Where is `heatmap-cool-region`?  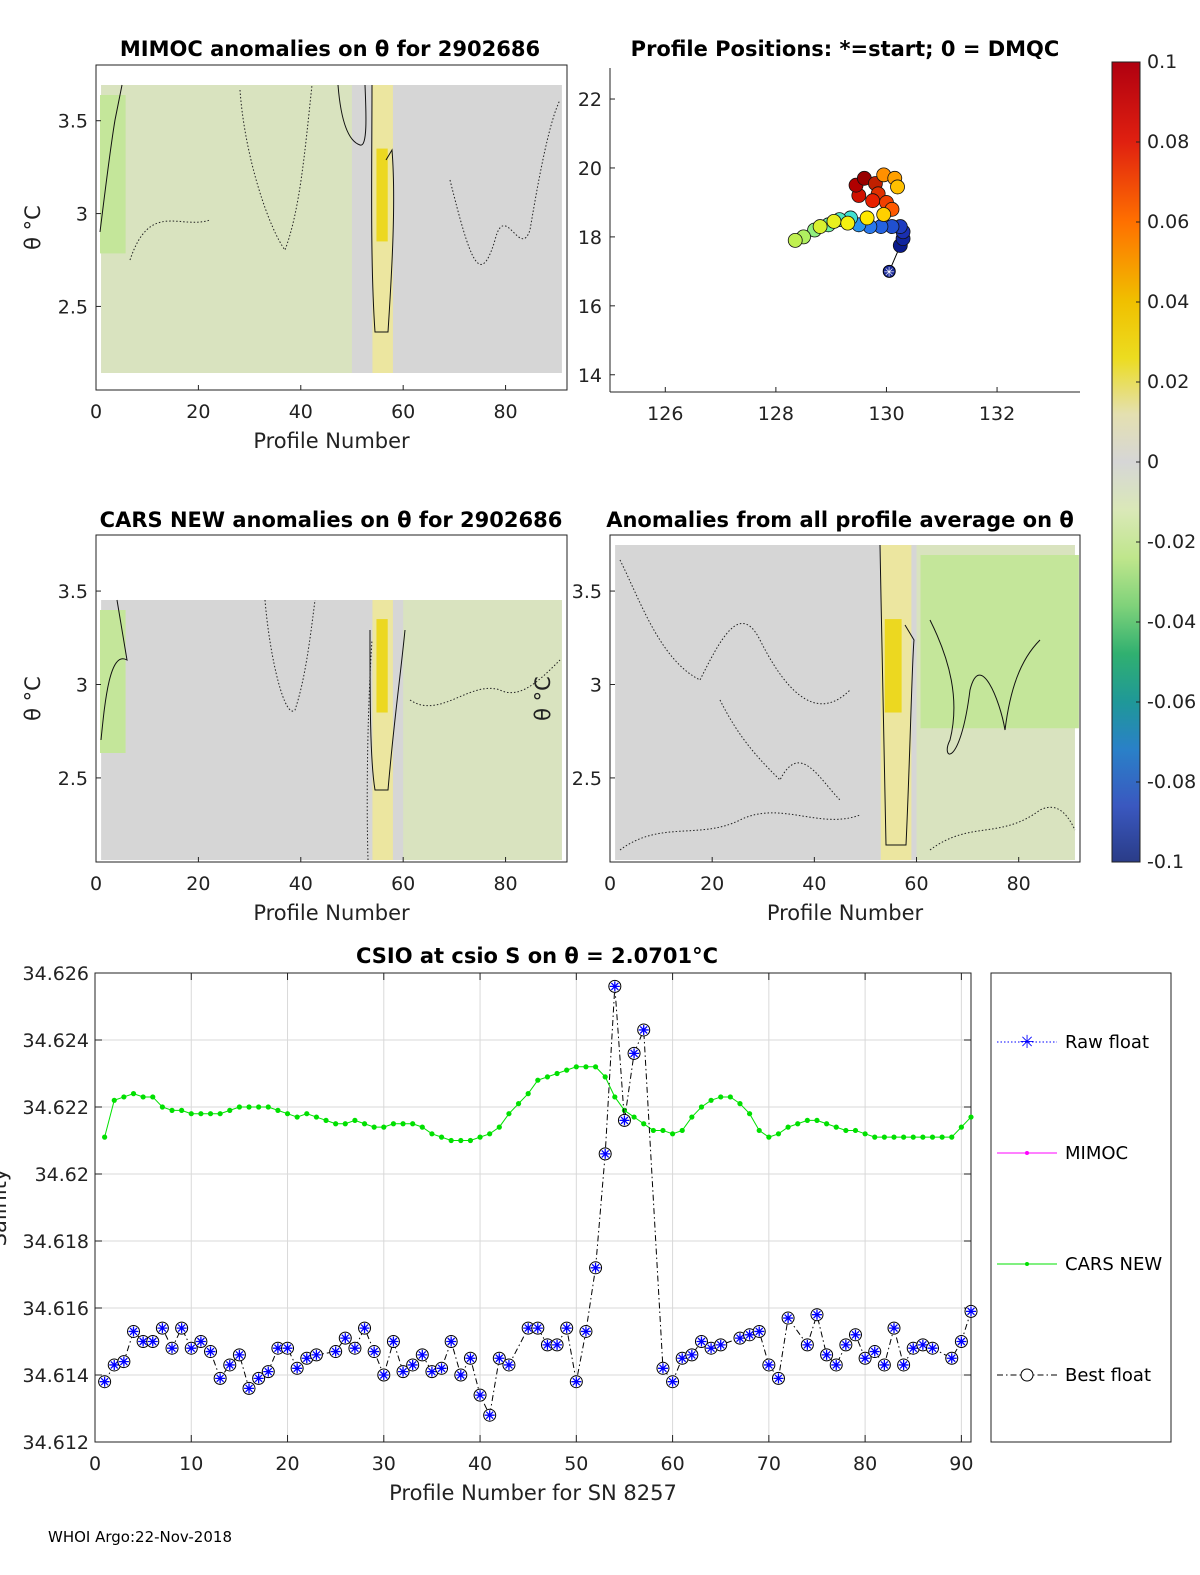 heatmap-cool-region is located at coordinates (226, 229).